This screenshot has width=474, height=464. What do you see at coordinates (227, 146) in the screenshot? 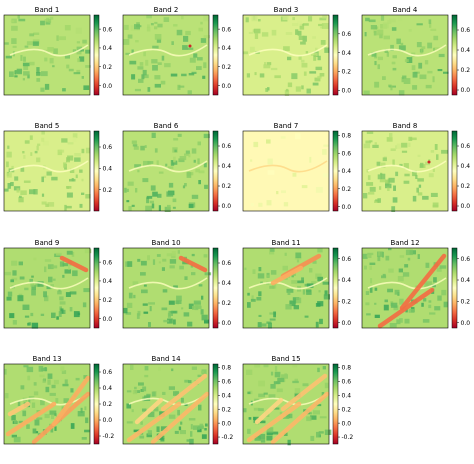
I see `colorbar-tick-label: 0.6` at bounding box center [227, 146].